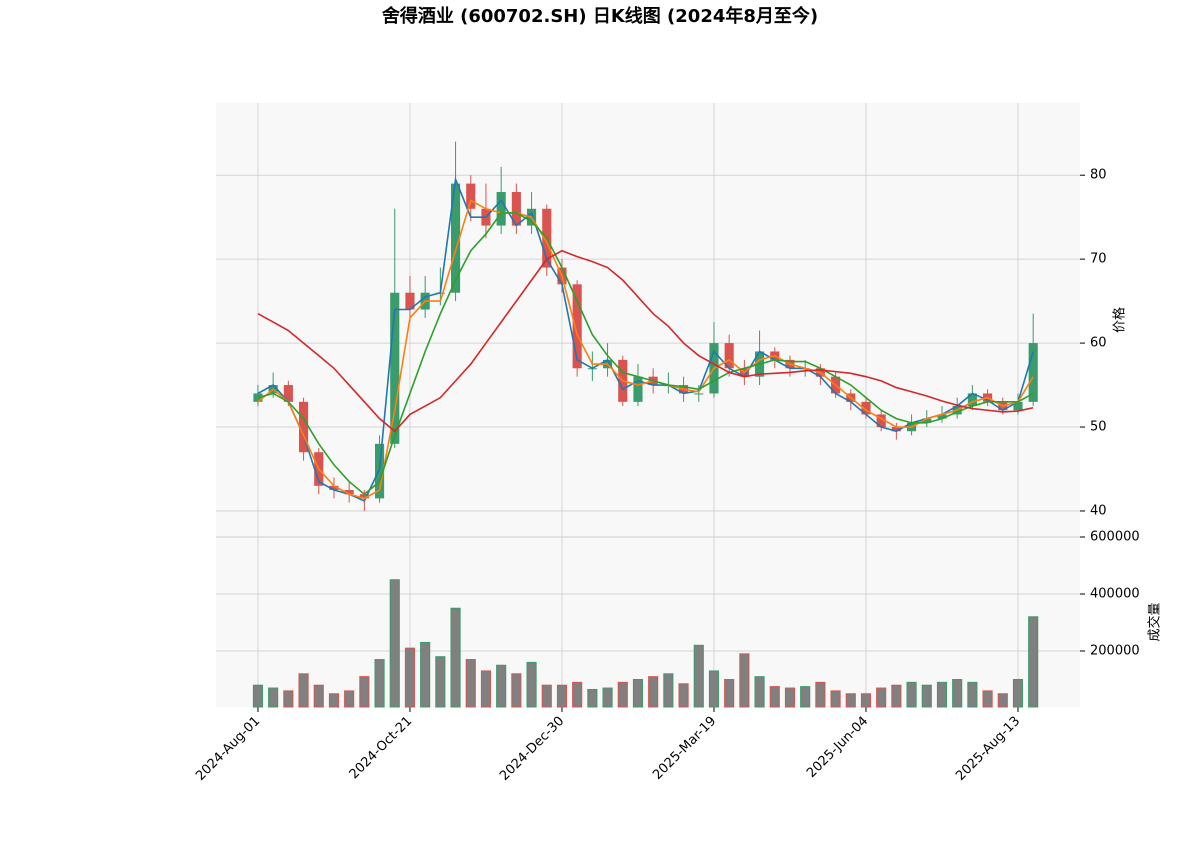  What do you see at coordinates (228, 749) in the screenshot?
I see `x-tick-label: 2024-Aug-01` at bounding box center [228, 749].